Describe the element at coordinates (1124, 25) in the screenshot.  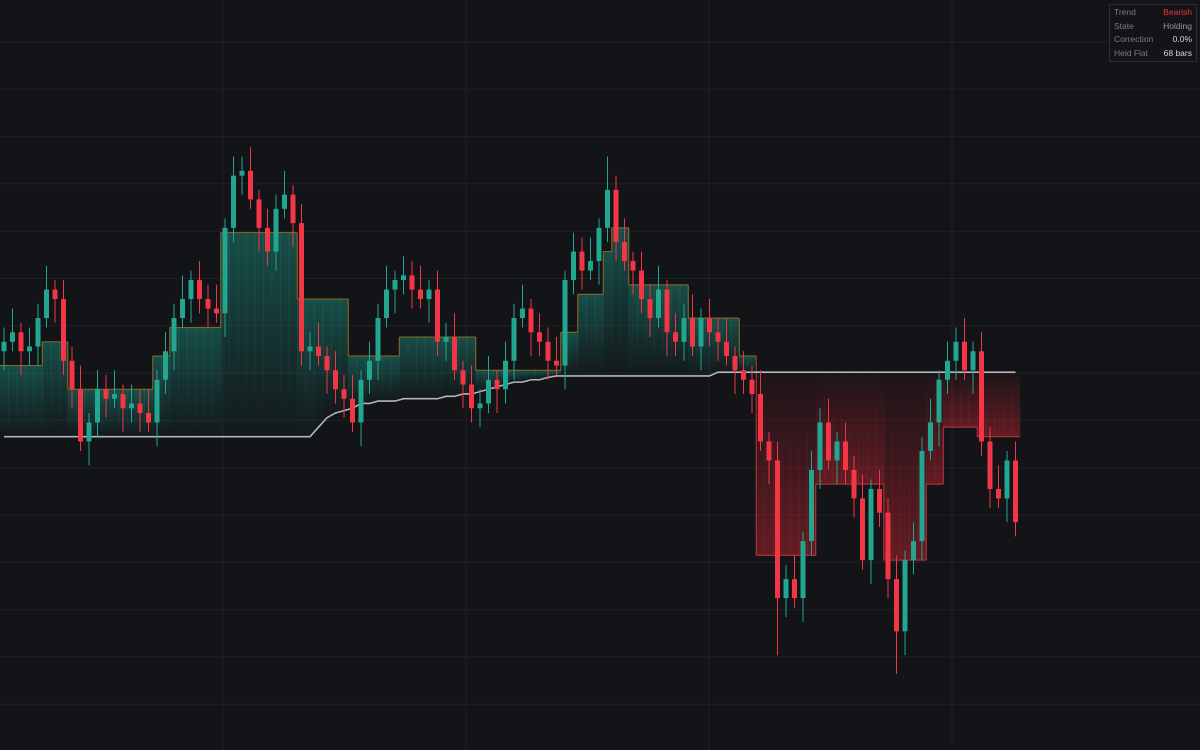
I see `info-label: State` at that location.